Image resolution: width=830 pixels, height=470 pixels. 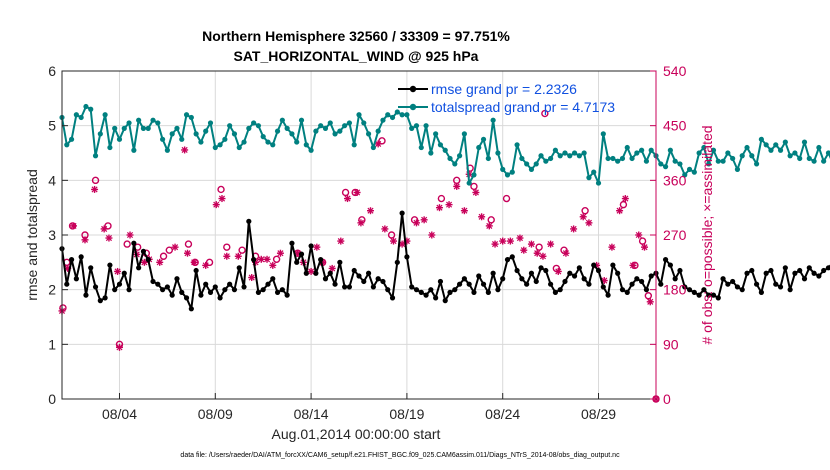 What do you see at coordinates (52, 290) in the screenshot?
I see `y-tick-label: 2` at bounding box center [52, 290].